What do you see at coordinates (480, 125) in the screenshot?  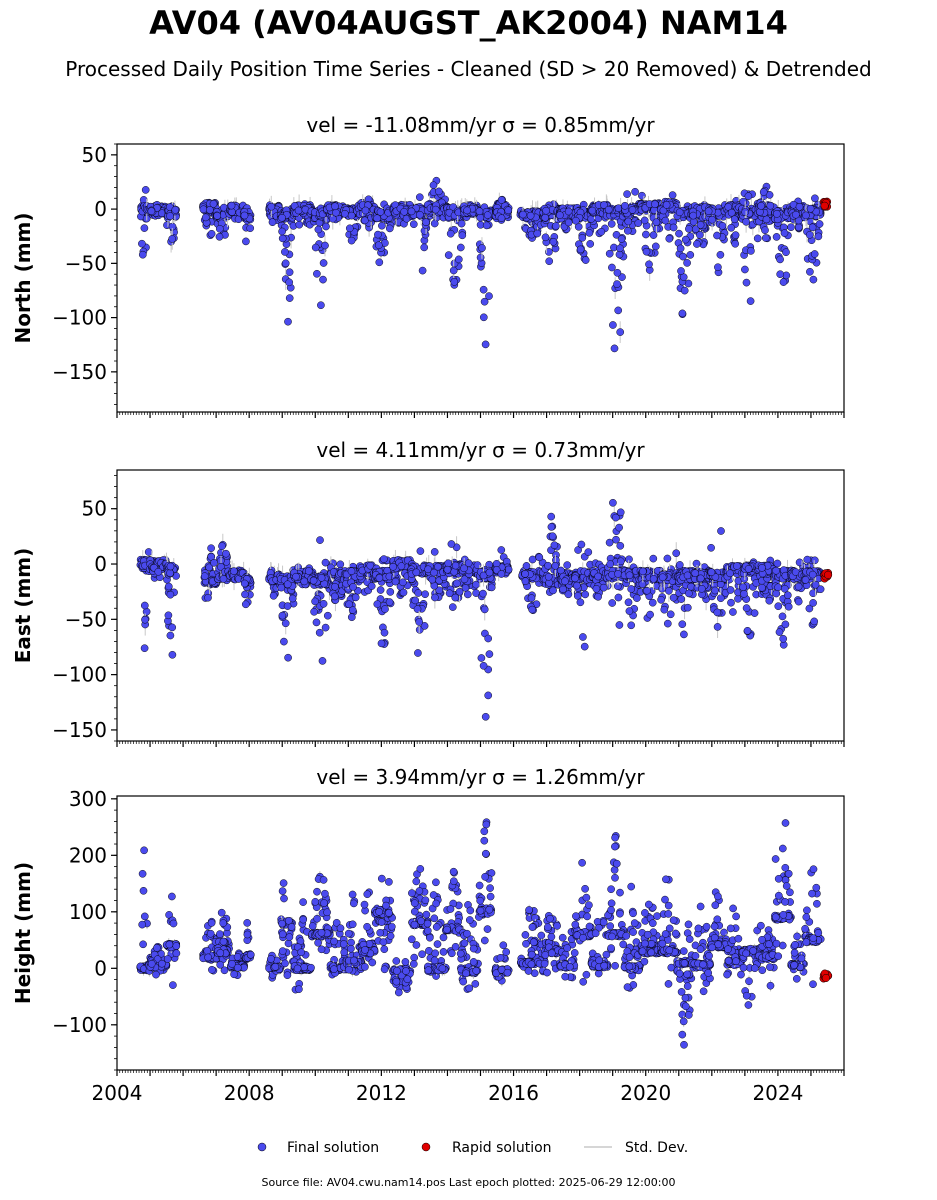 I see `north-panel-title: vel = -11.08mm/yr σ = 0.85mm/yr` at bounding box center [480, 125].